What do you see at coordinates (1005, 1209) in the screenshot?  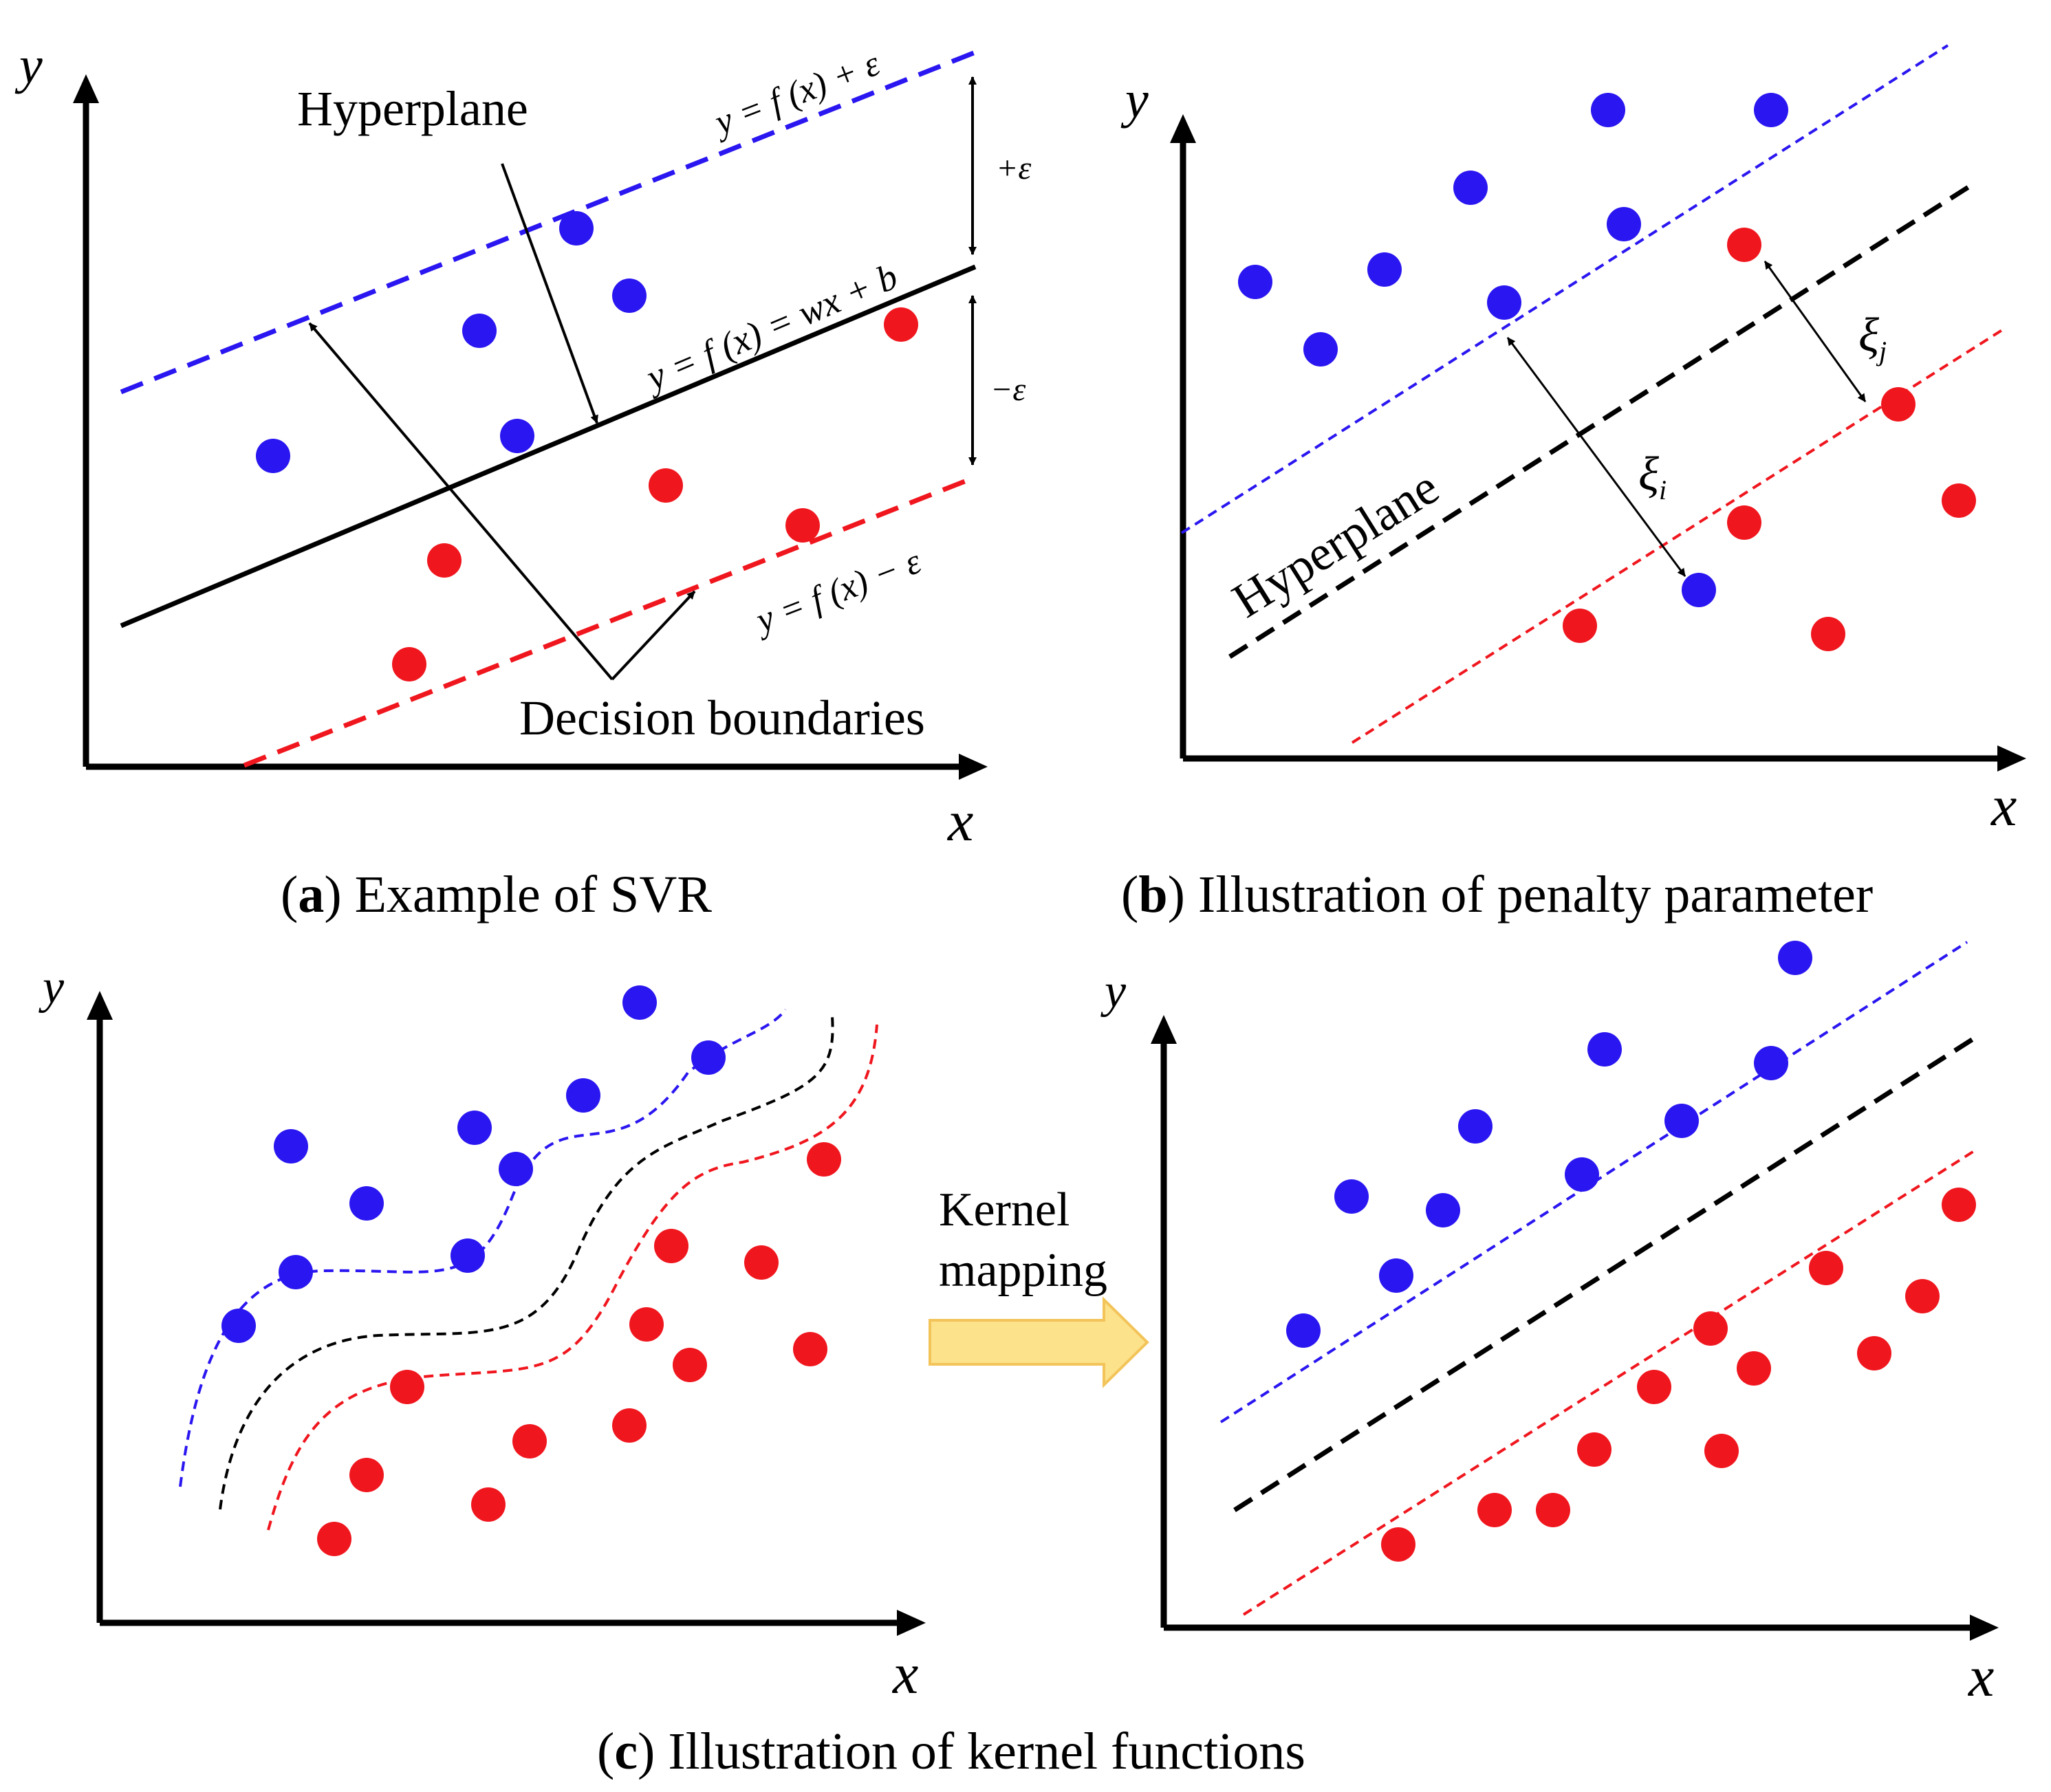 I see `kernel-mapping-line1: Kernel` at bounding box center [1005, 1209].